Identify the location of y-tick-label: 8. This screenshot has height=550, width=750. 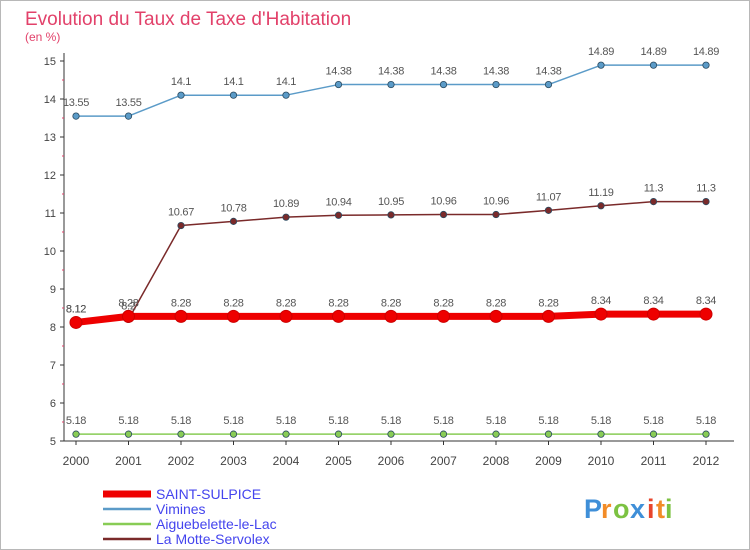
(53, 328).